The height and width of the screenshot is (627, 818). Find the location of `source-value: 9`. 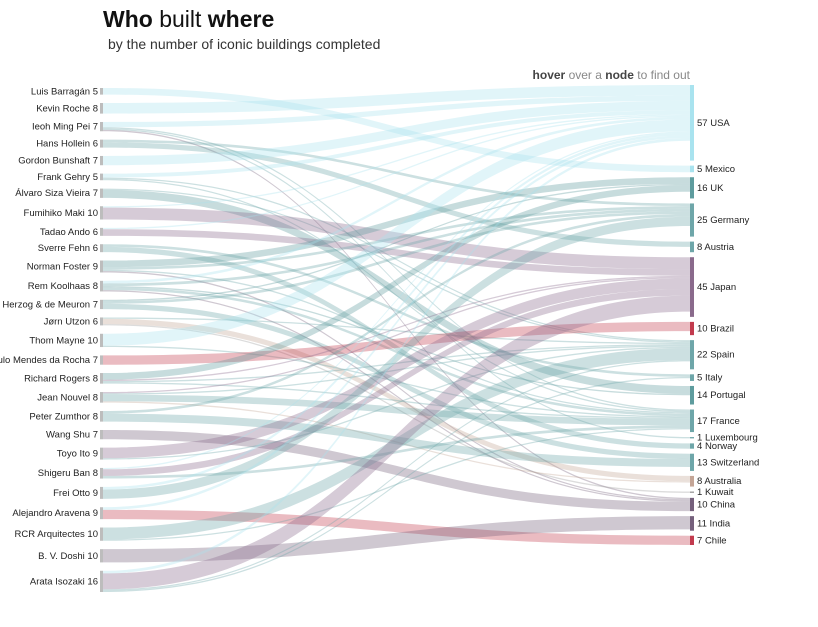

source-value: 9 is located at coordinates (95, 492).